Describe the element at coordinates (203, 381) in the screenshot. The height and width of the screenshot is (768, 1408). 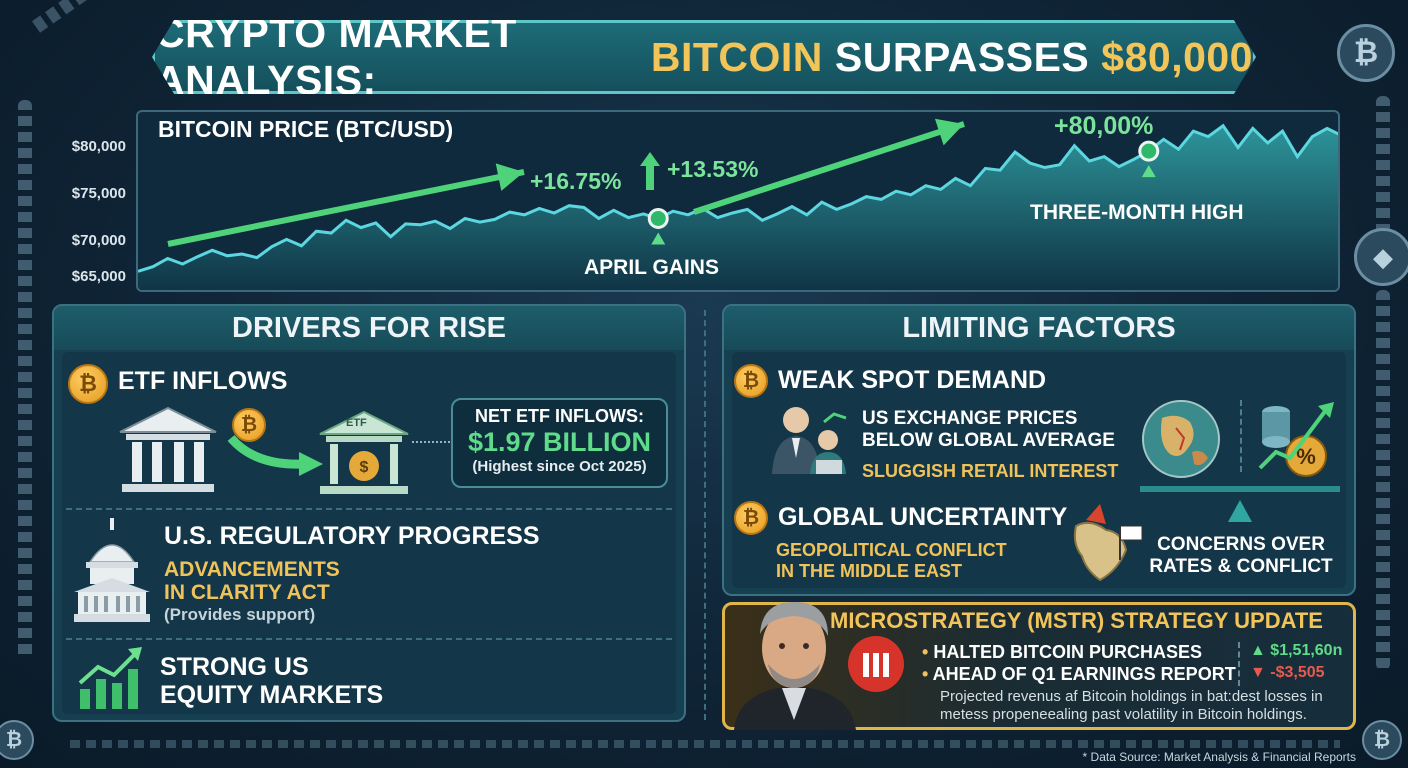
I see `etf-inflows-label: ETF INFLOWS` at that location.